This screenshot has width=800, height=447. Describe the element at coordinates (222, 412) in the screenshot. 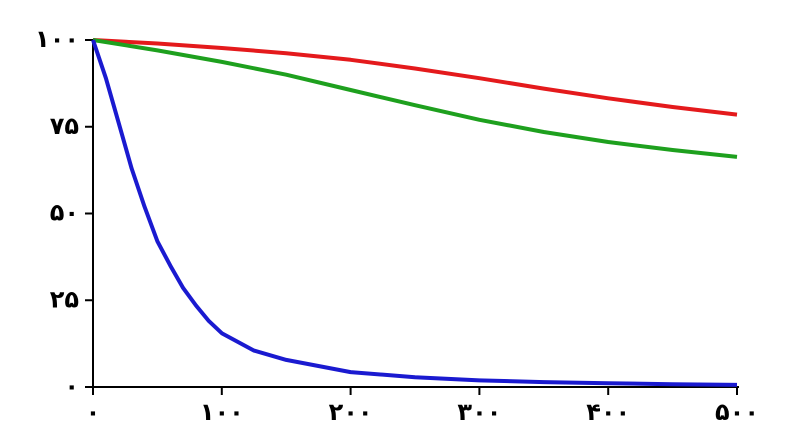

I see `x-tick-label: ۱۰۰` at that location.